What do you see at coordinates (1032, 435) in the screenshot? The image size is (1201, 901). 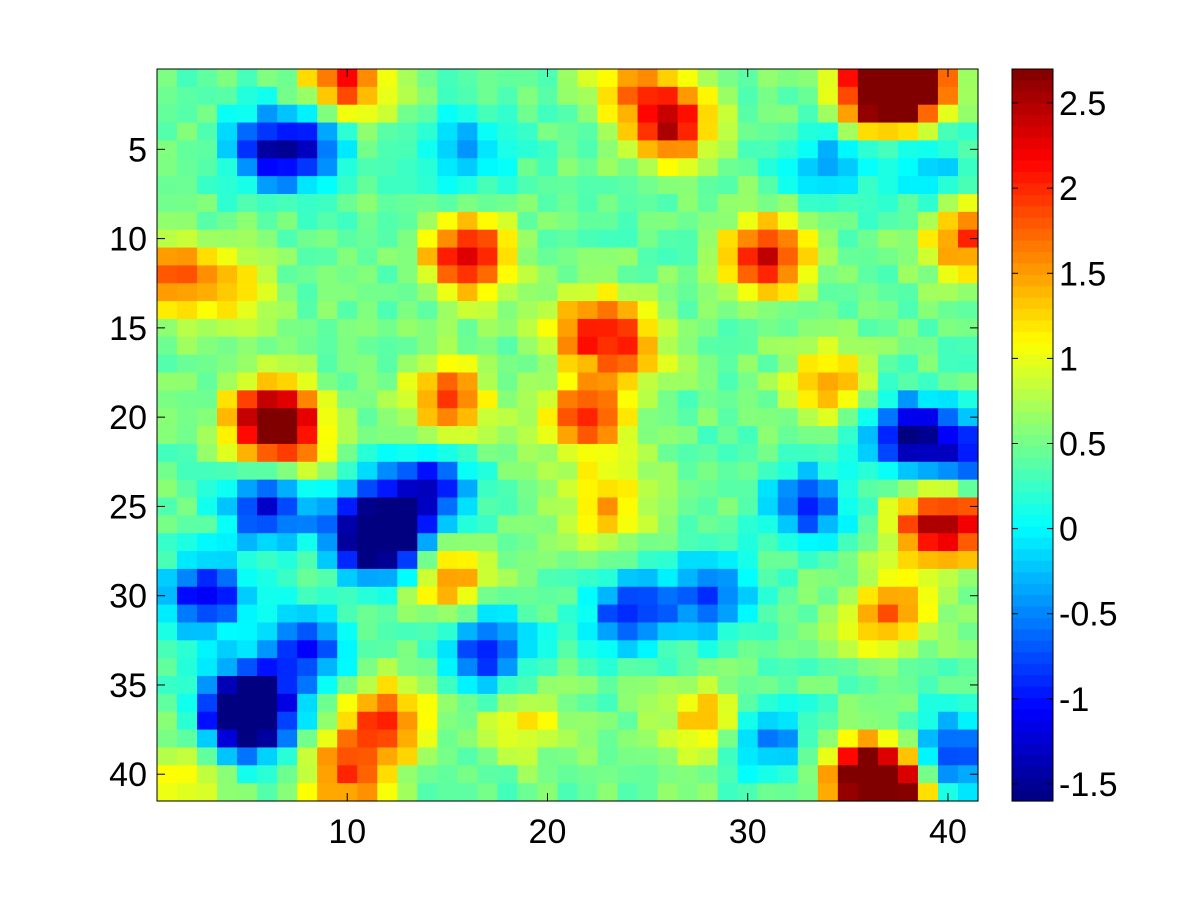 I see `colorbar` at bounding box center [1032, 435].